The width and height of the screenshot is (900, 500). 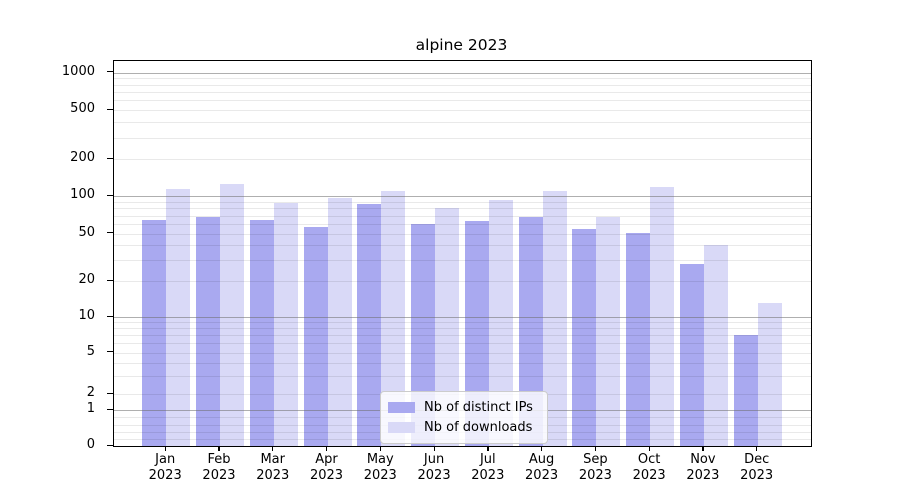 What do you see at coordinates (90, 444) in the screenshot?
I see `y-axis-tick-label: 0` at bounding box center [90, 444].